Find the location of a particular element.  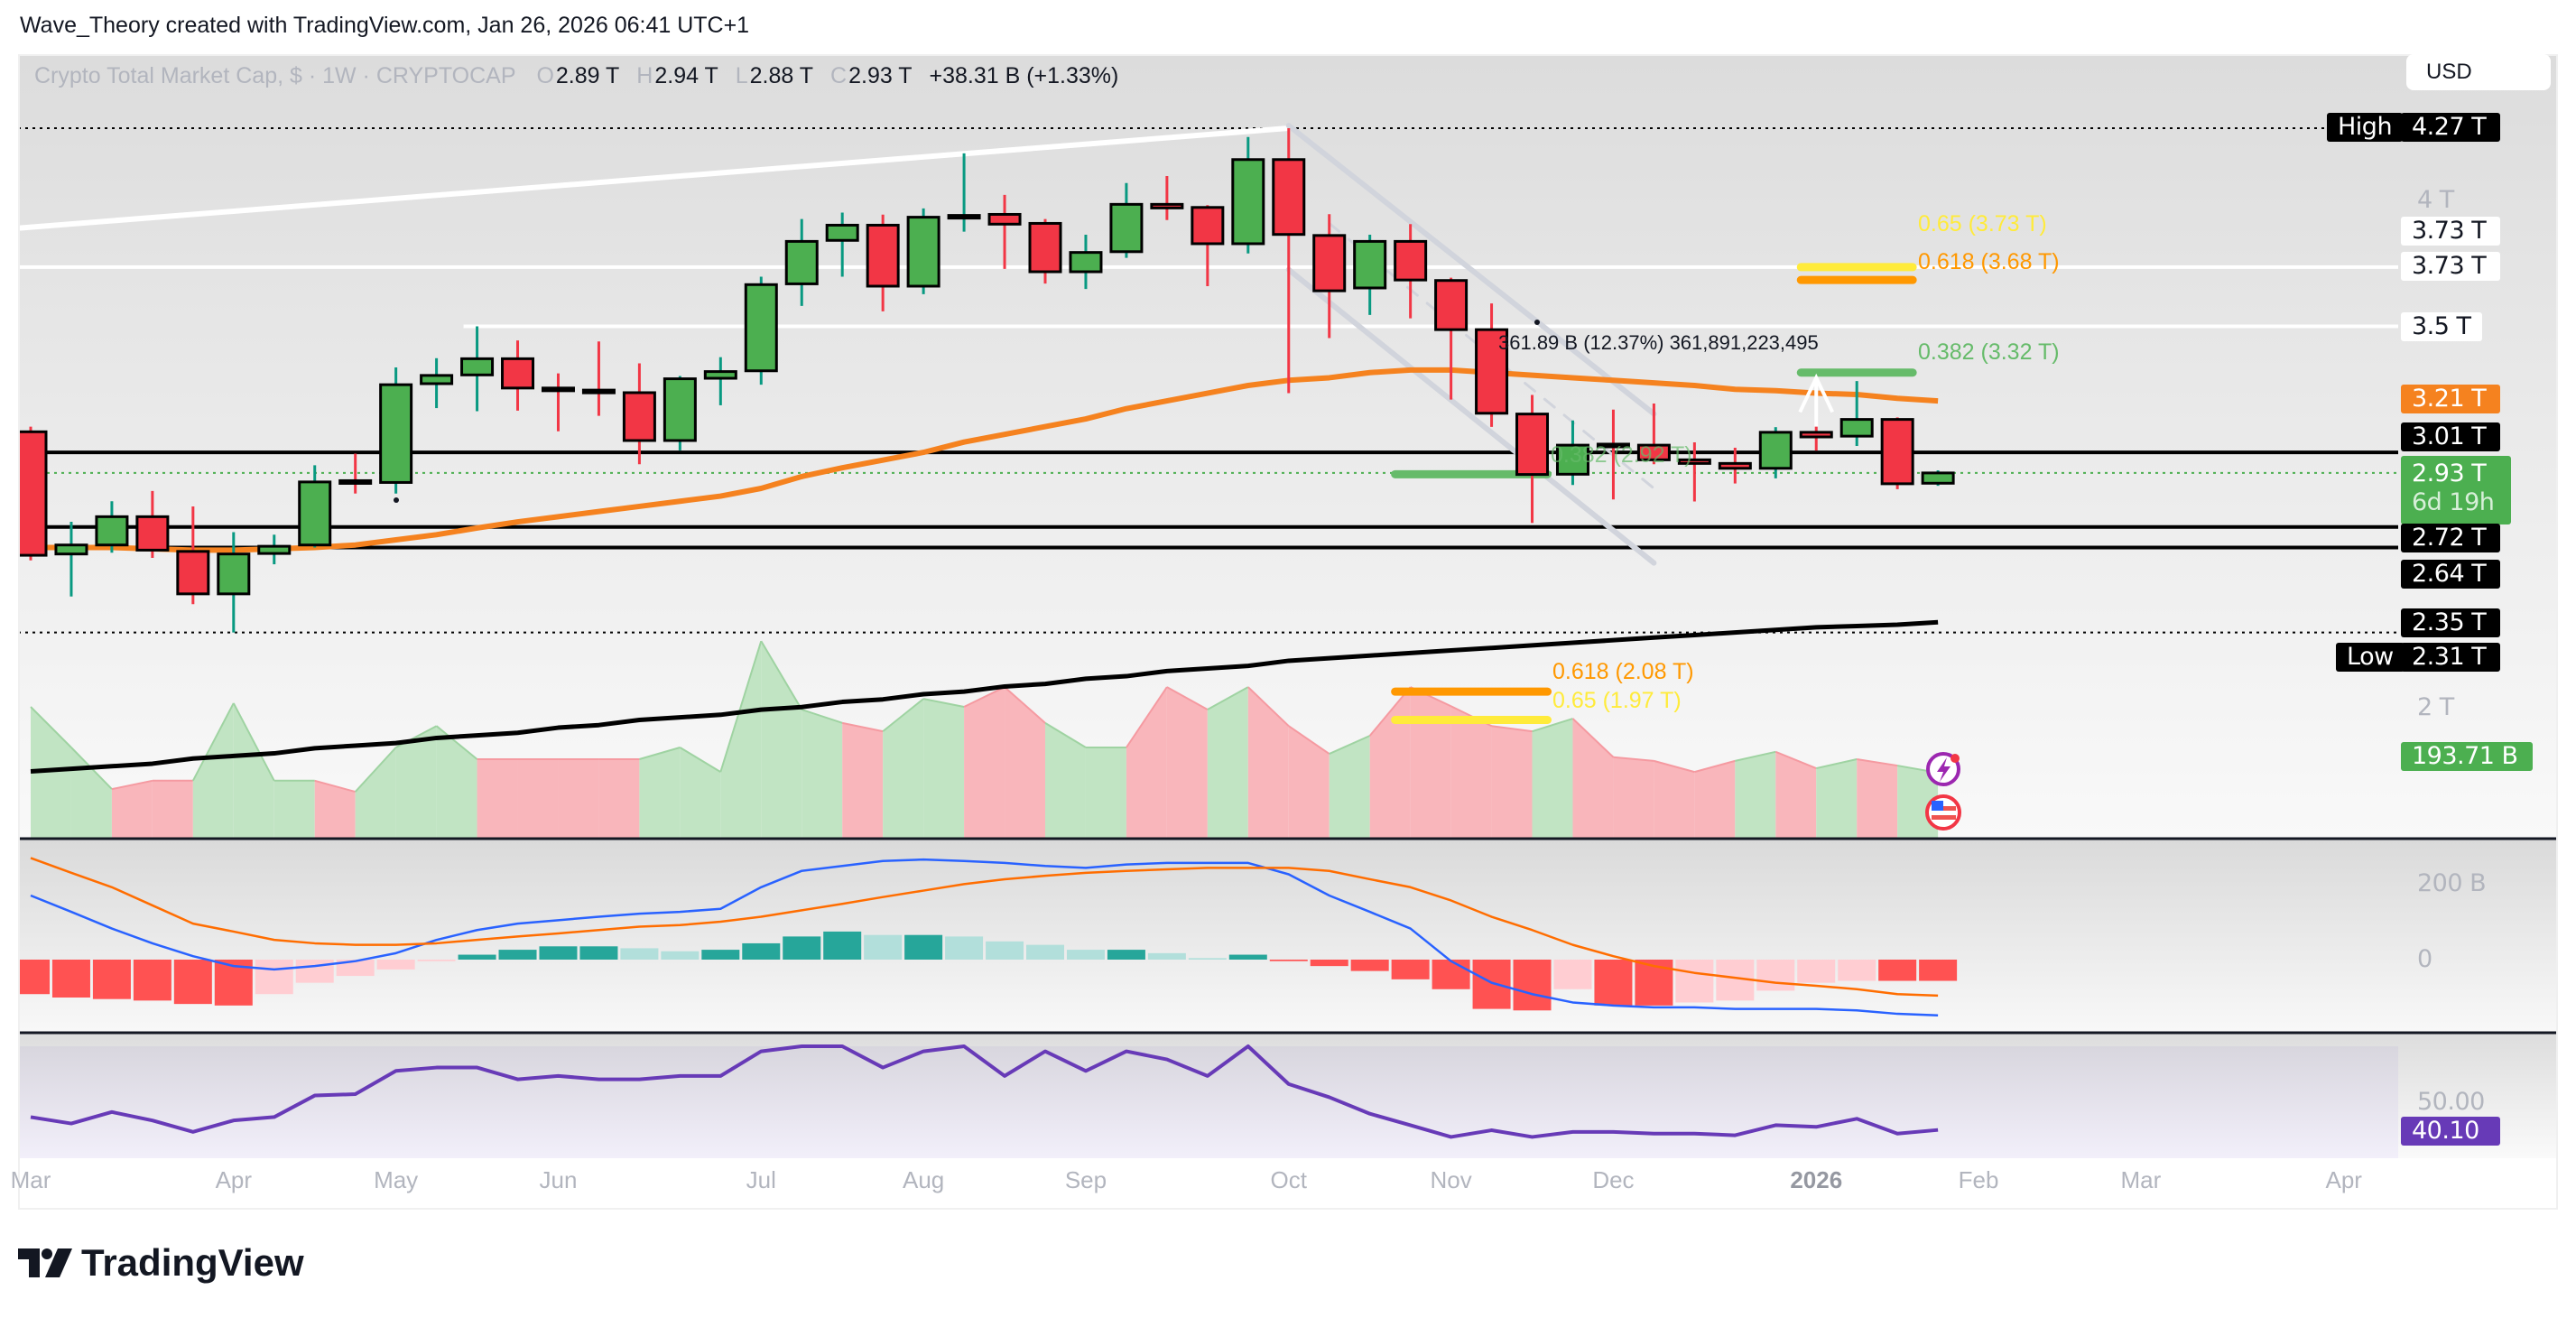

fib-label-065-bottom: 0.65 (1.97 T) is located at coordinates (1617, 701).